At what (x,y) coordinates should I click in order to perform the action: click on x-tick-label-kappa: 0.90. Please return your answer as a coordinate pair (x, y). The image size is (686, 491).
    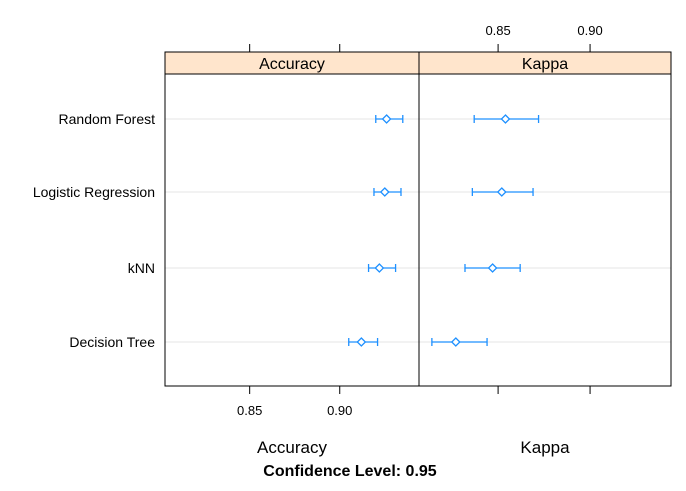
    Looking at the image, I should click on (589, 30).